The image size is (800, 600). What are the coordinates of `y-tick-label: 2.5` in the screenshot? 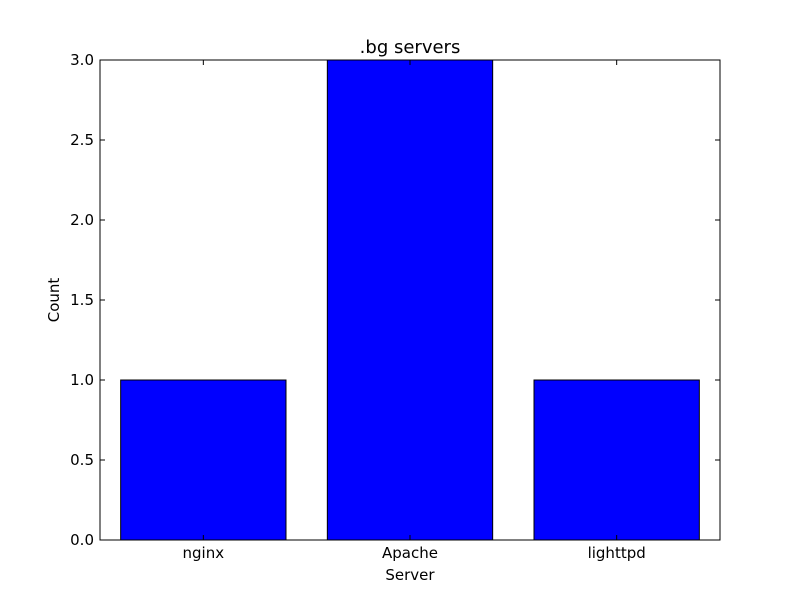 It's located at (82, 140).